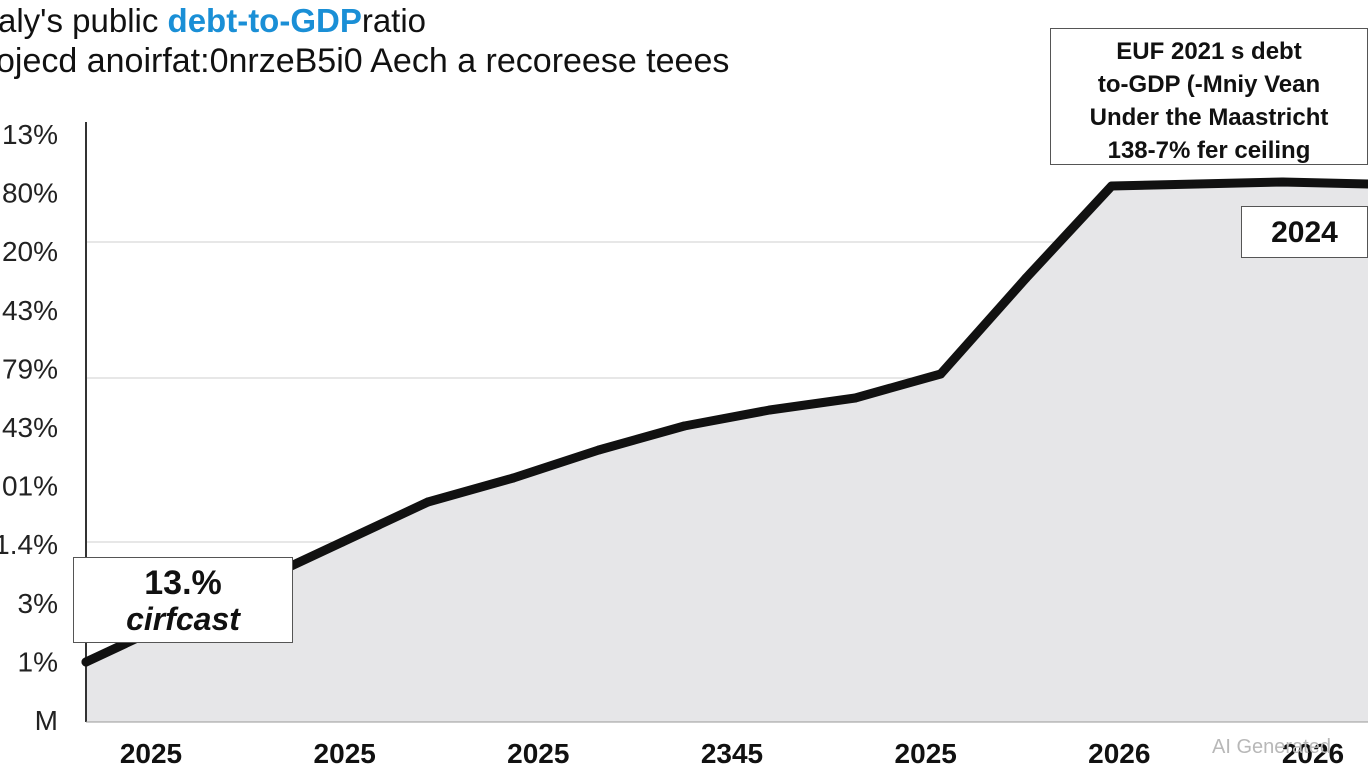 This screenshot has height=768, width=1368. I want to click on y-tick-labels: 13% 80% 20% 43% 79% 43% 01% 1.4% 3% 1% M, so click(29, 427).